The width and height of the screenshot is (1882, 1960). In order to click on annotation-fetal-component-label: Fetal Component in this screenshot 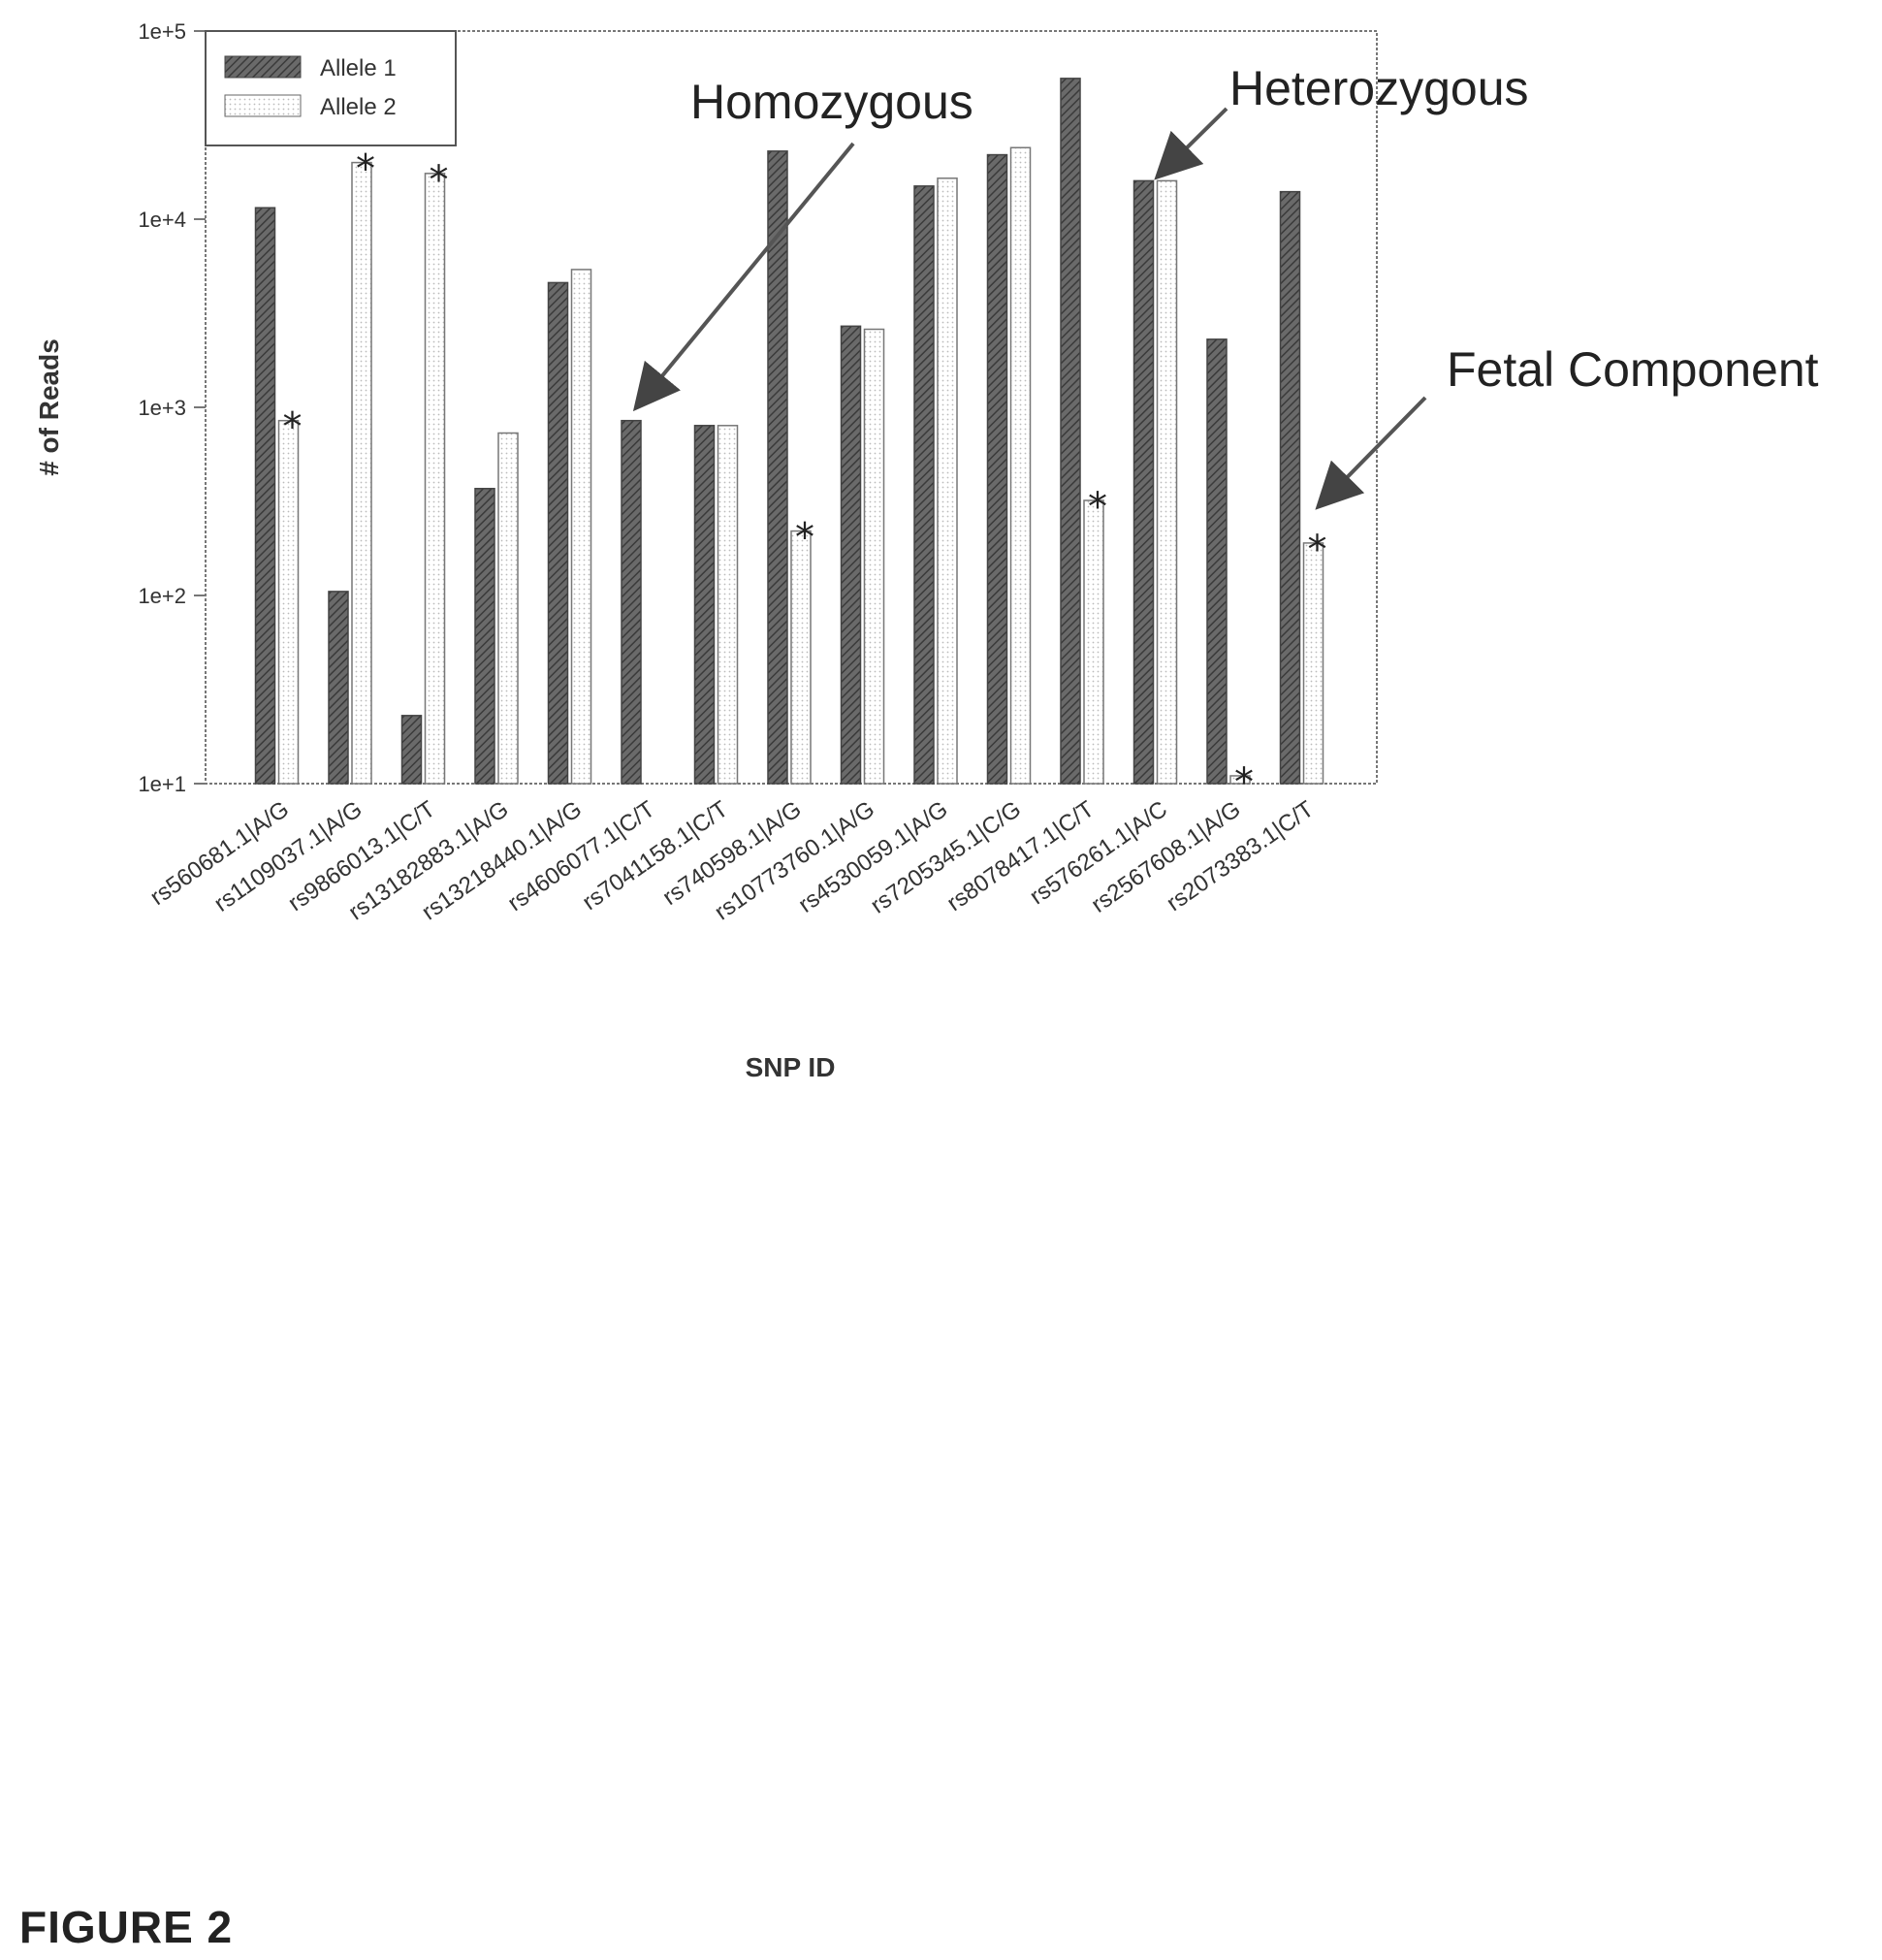, I will do `click(1633, 369)`.